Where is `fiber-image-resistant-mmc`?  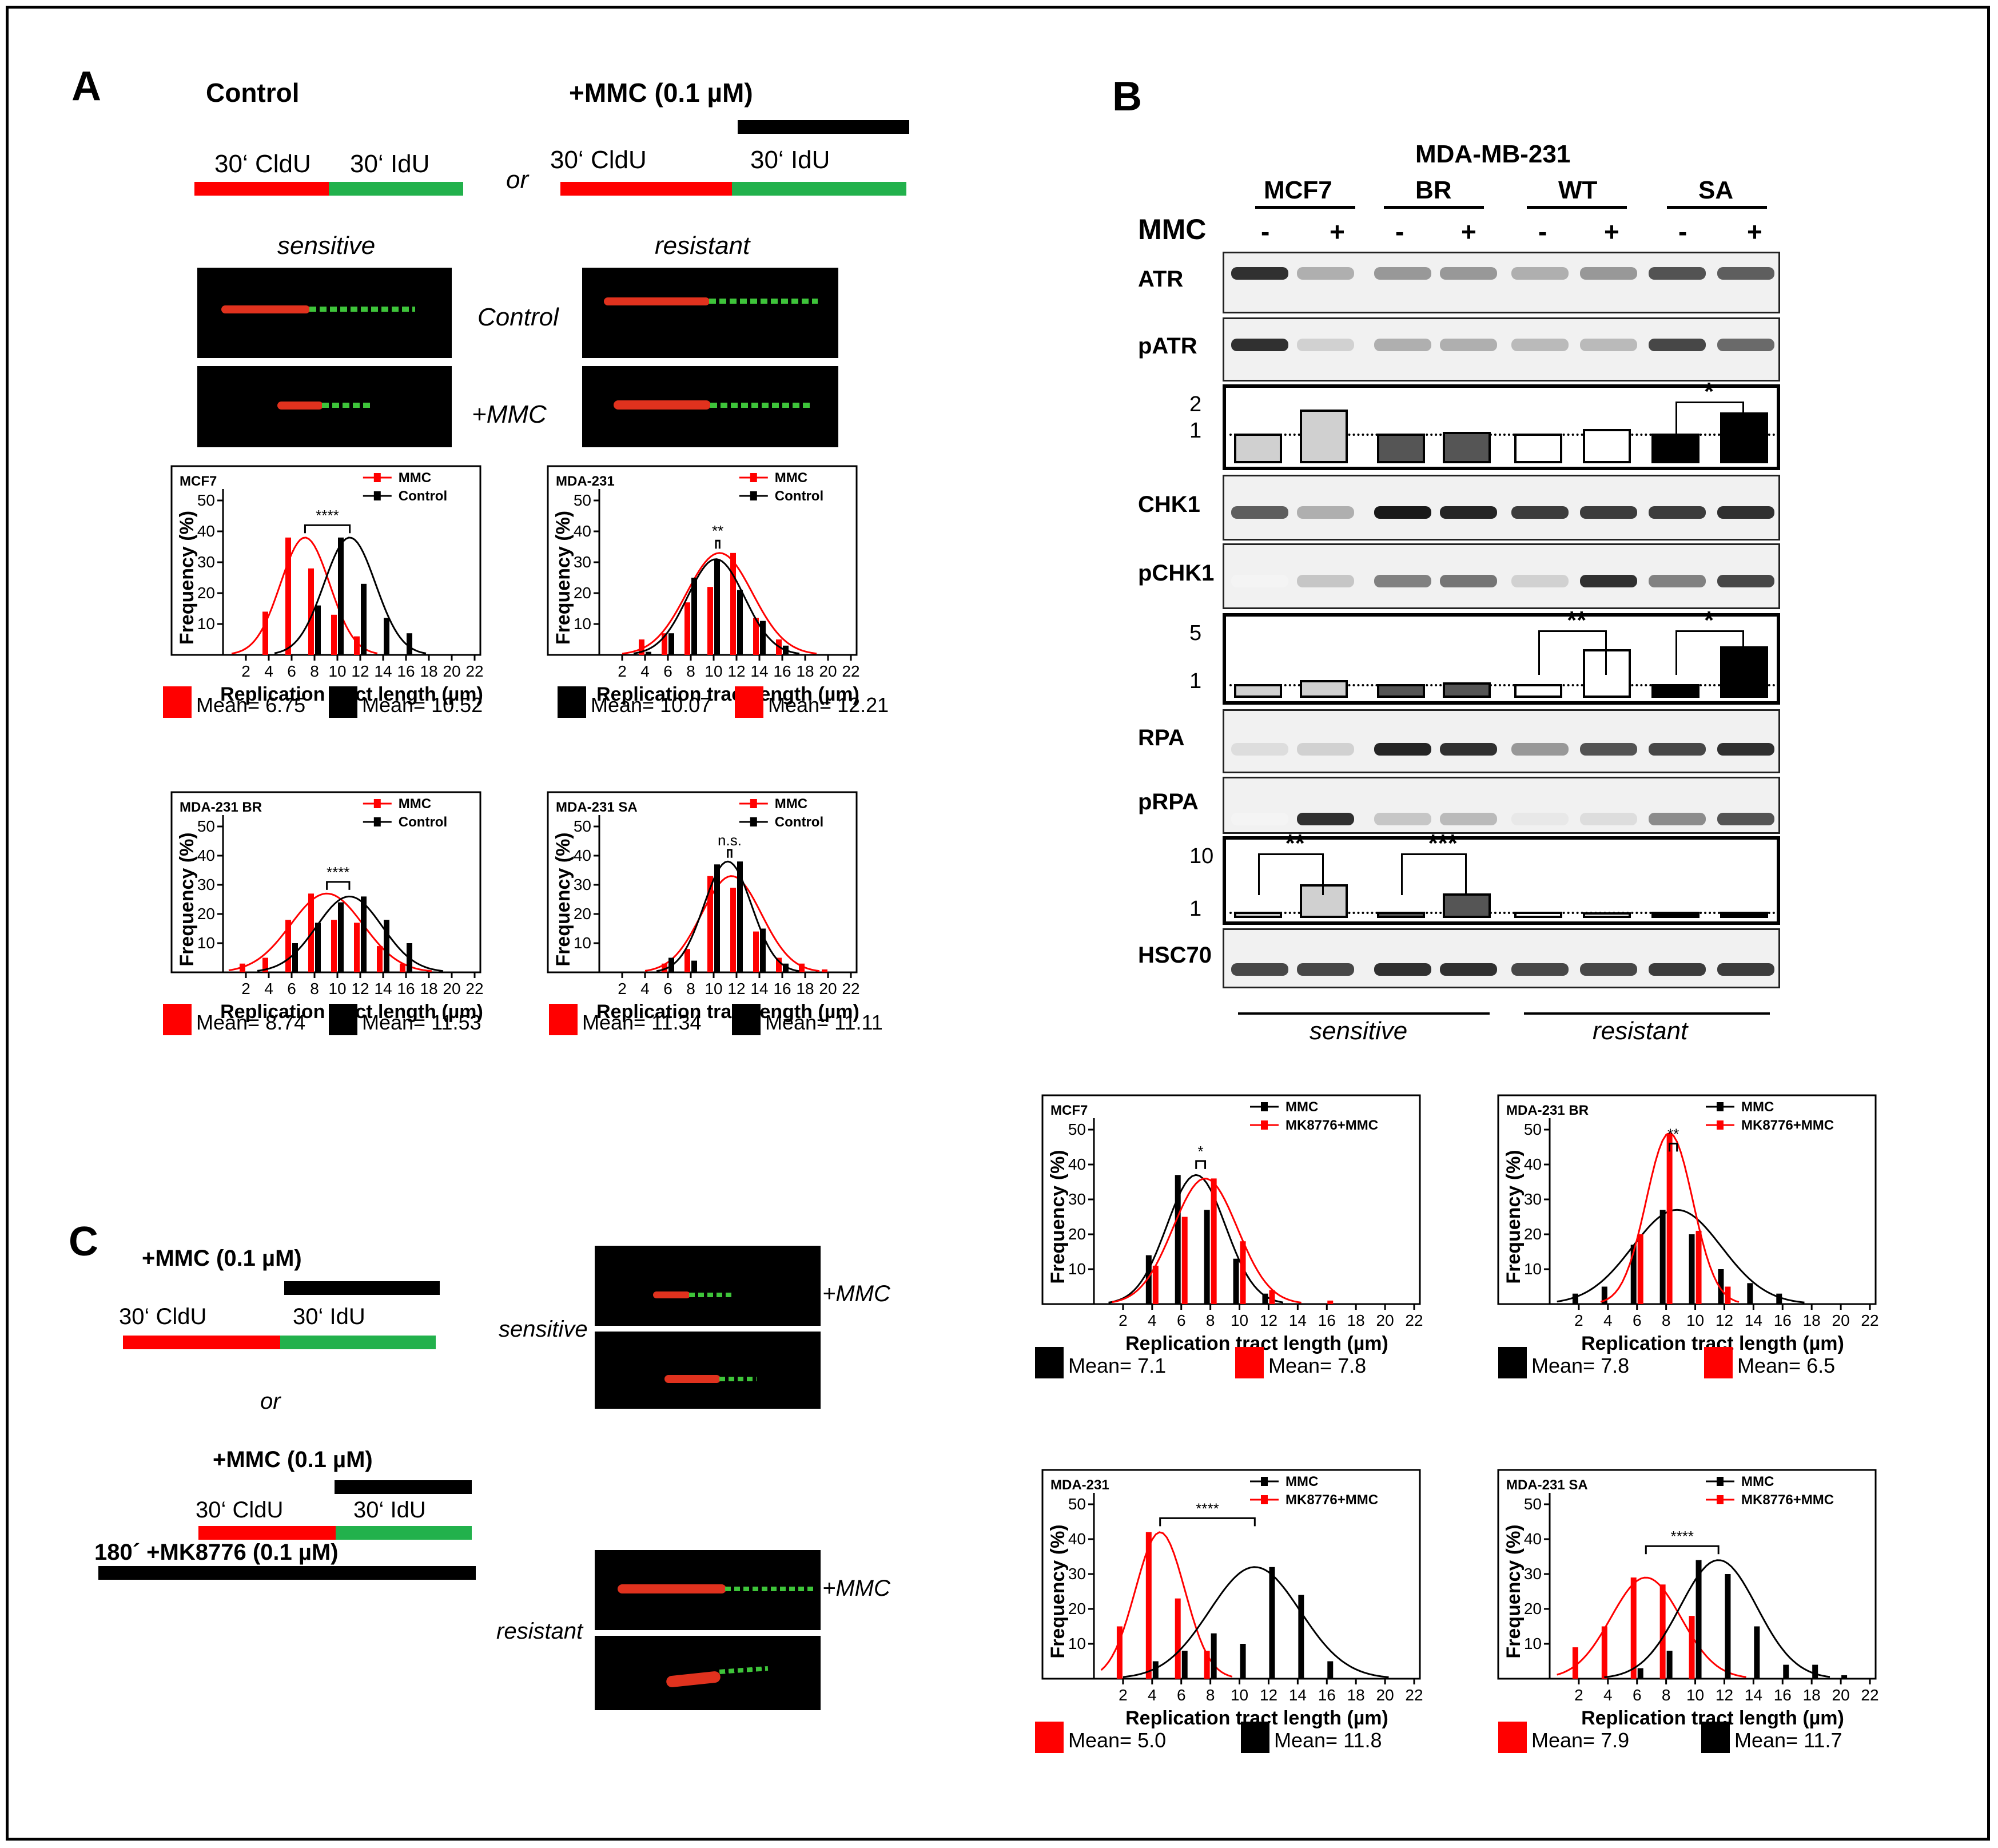 fiber-image-resistant-mmc is located at coordinates (710, 406).